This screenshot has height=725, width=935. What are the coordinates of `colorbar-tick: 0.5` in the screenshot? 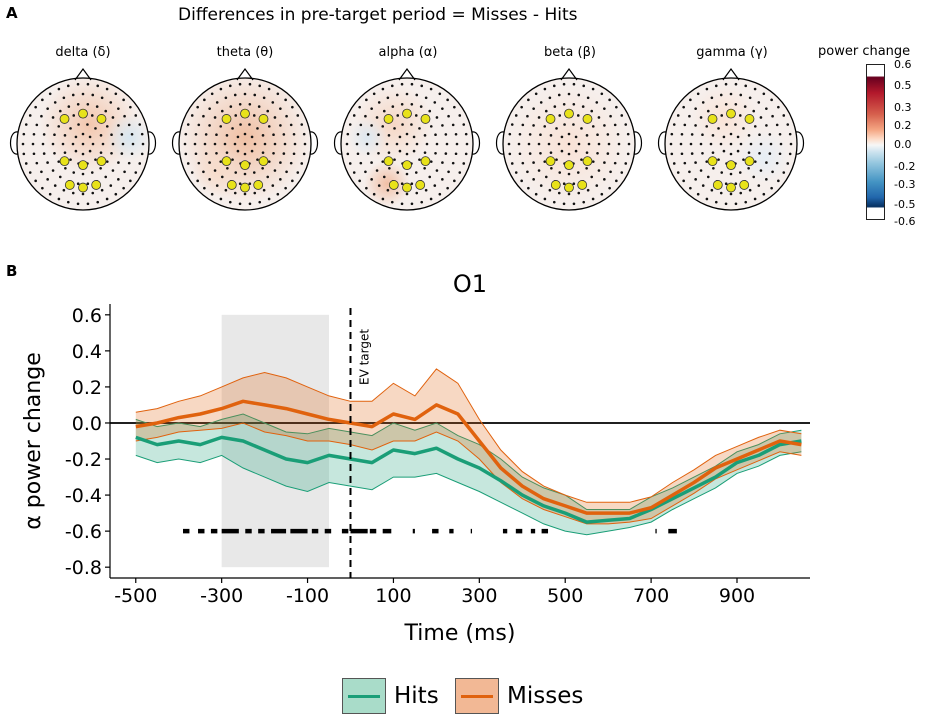 It's located at (903, 85).